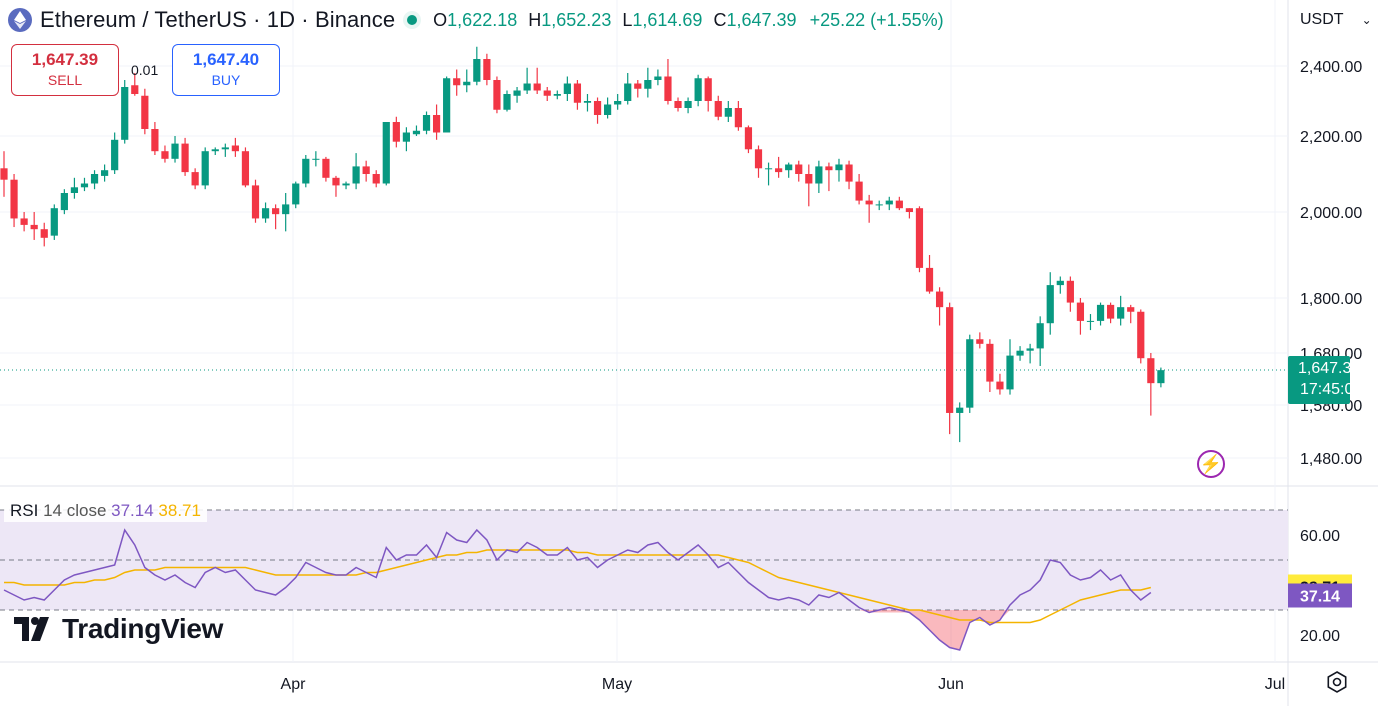  What do you see at coordinates (951, 684) in the screenshot?
I see `time-tick-label: Jun` at bounding box center [951, 684].